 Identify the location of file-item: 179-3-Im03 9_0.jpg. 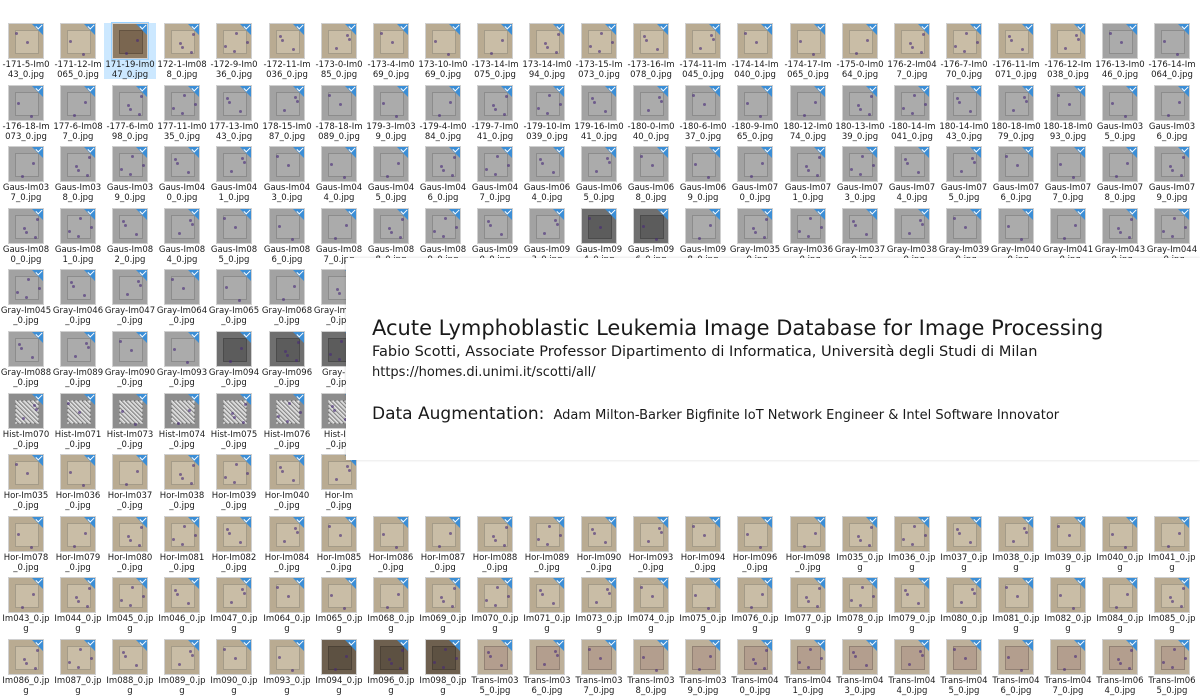
(391, 113).